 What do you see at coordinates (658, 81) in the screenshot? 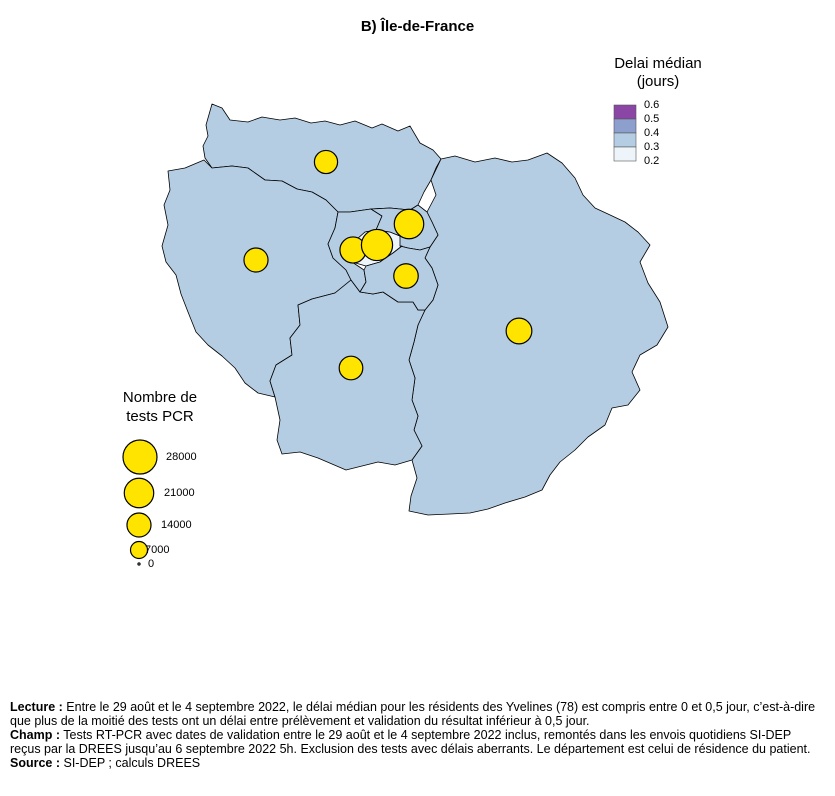
I see `delay-legend-title-line2: (jours)` at bounding box center [658, 81].